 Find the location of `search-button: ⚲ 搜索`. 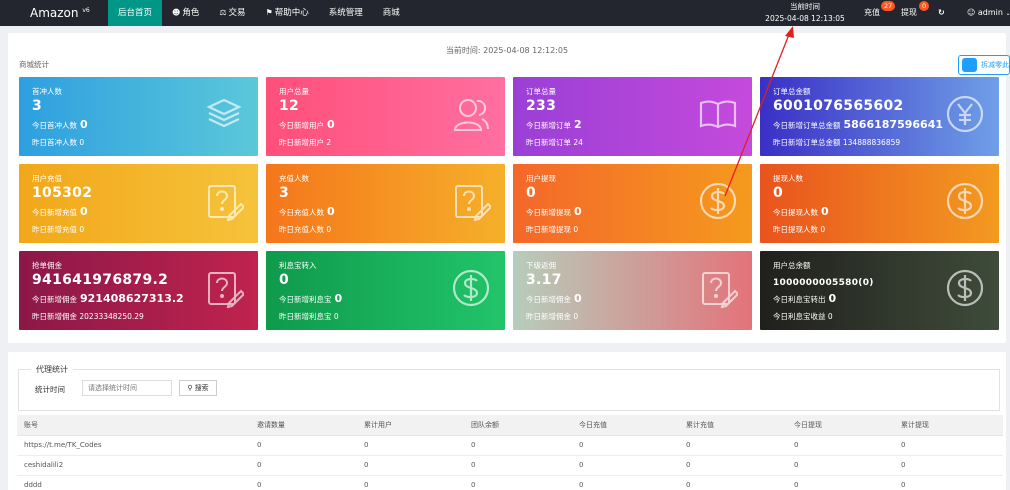

search-button: ⚲ 搜索 is located at coordinates (198, 388).